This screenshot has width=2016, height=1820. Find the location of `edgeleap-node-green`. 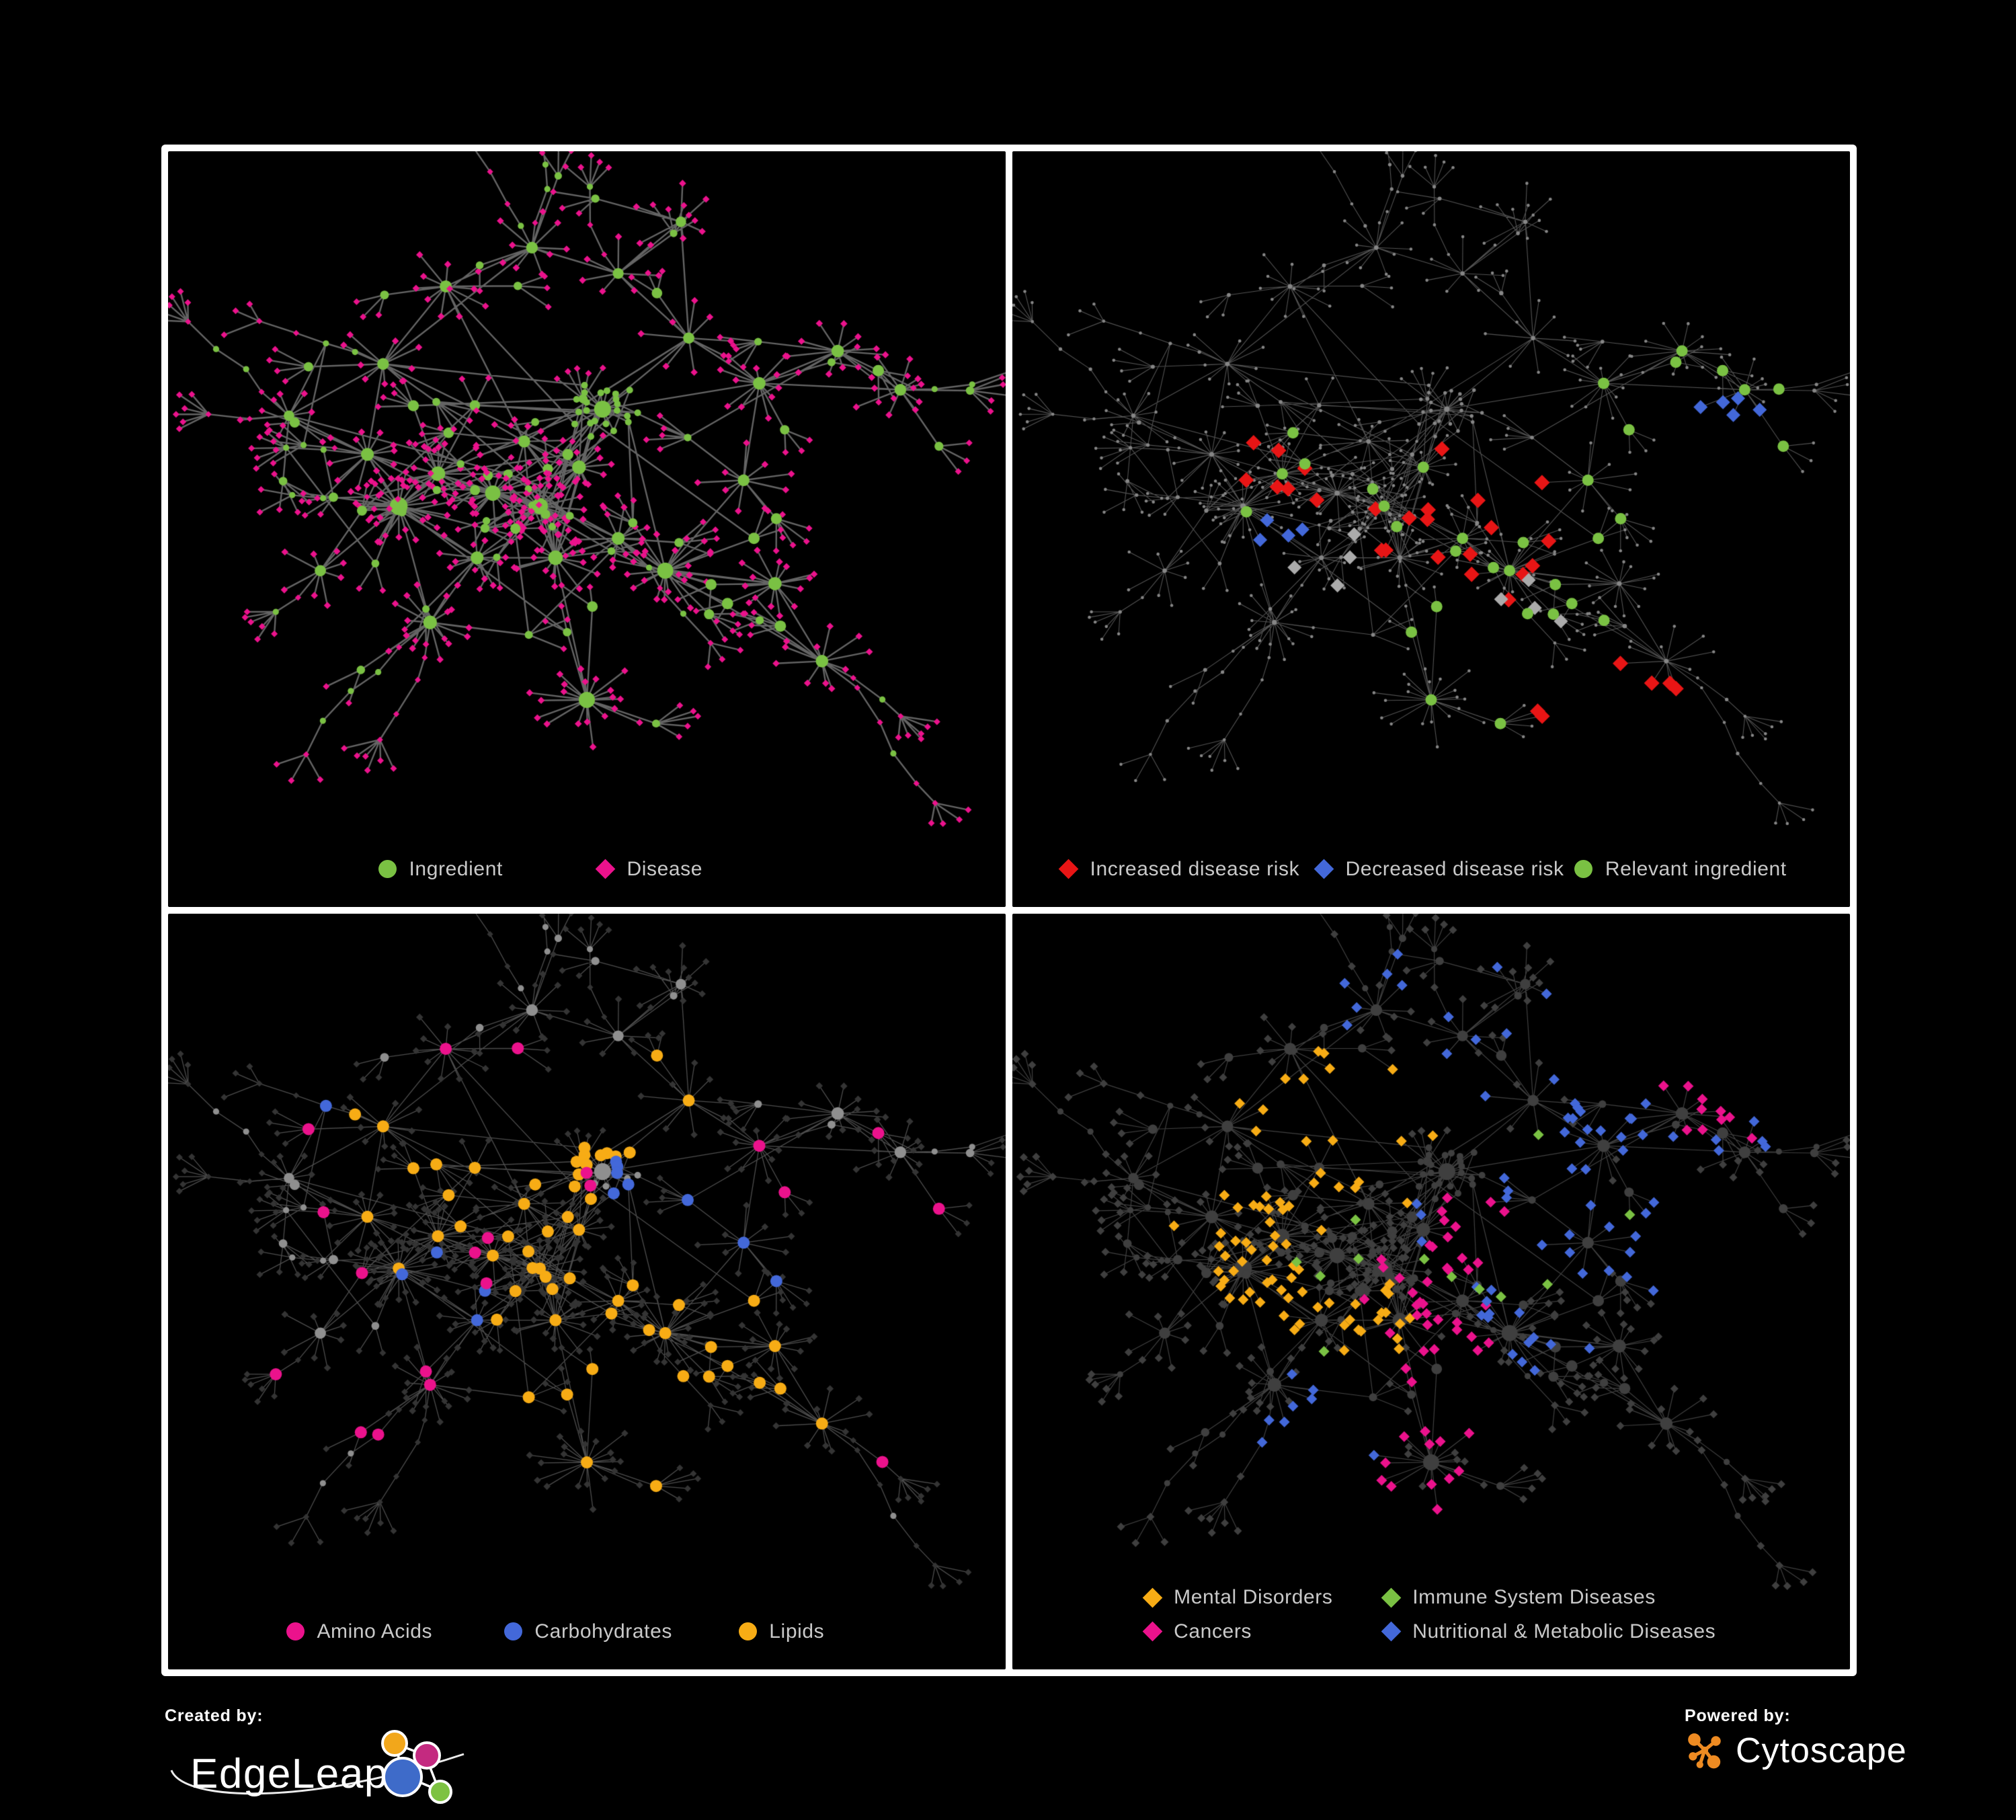

edgeleap-node-green is located at coordinates (440, 1792).